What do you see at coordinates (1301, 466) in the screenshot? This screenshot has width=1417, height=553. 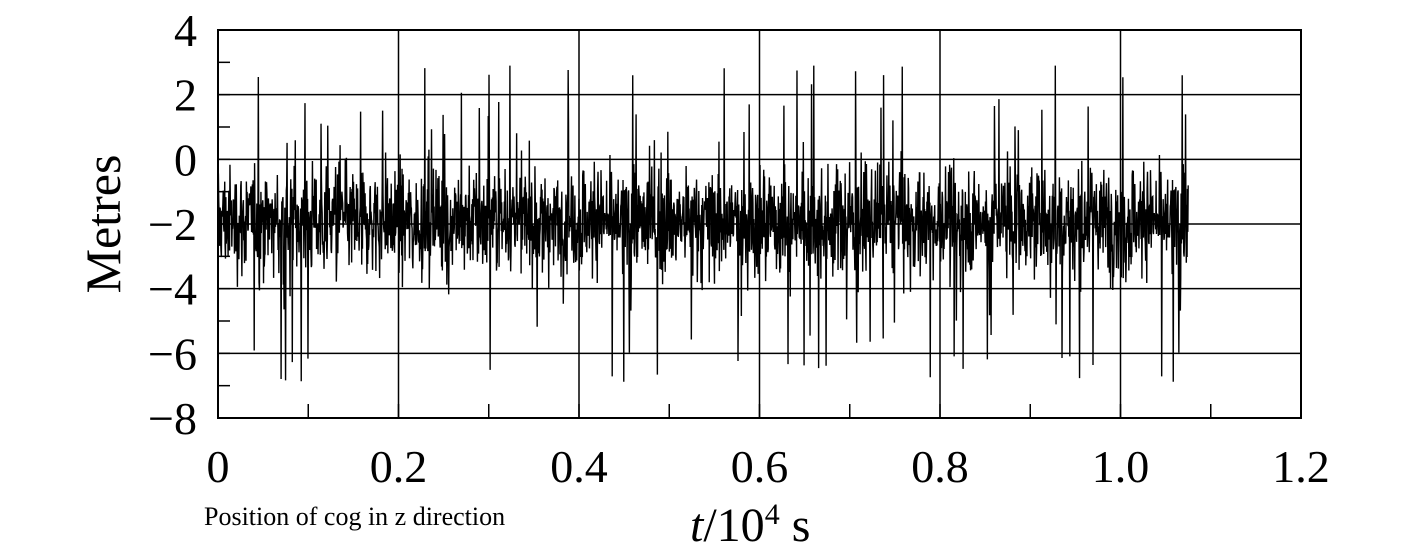 I see `x-tick-label: 1.2` at bounding box center [1301, 466].